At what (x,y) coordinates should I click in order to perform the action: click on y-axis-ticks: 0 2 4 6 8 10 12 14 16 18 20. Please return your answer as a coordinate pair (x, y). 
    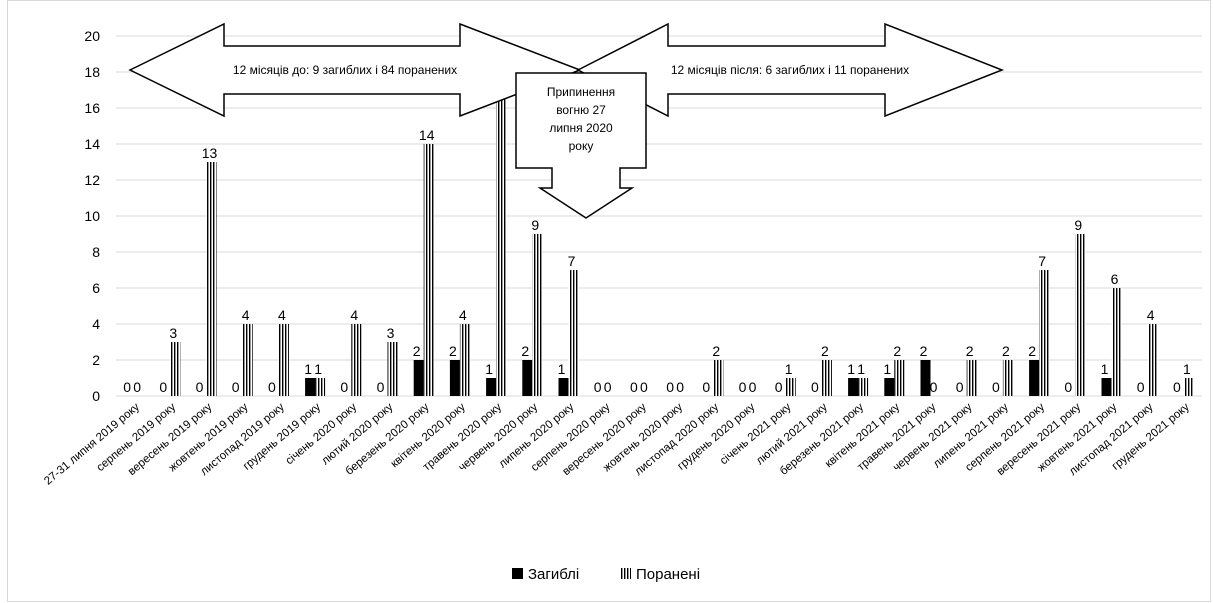
    Looking at the image, I should click on (92, 216).